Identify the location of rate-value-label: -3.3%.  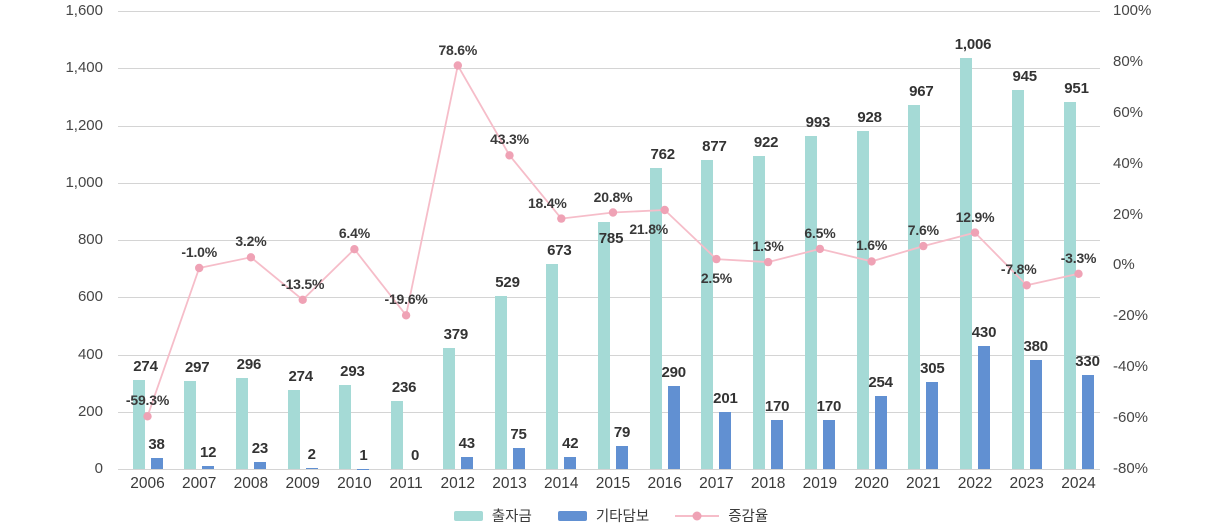
(1078, 257).